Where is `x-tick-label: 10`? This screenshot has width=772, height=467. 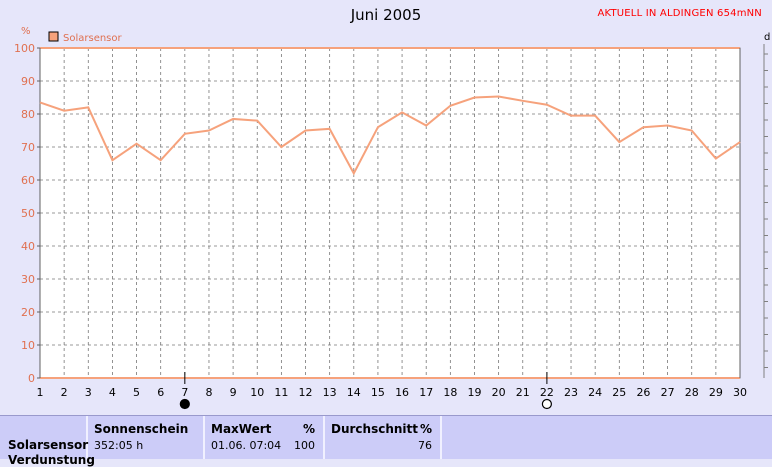 x-tick-label: 10 is located at coordinates (257, 392).